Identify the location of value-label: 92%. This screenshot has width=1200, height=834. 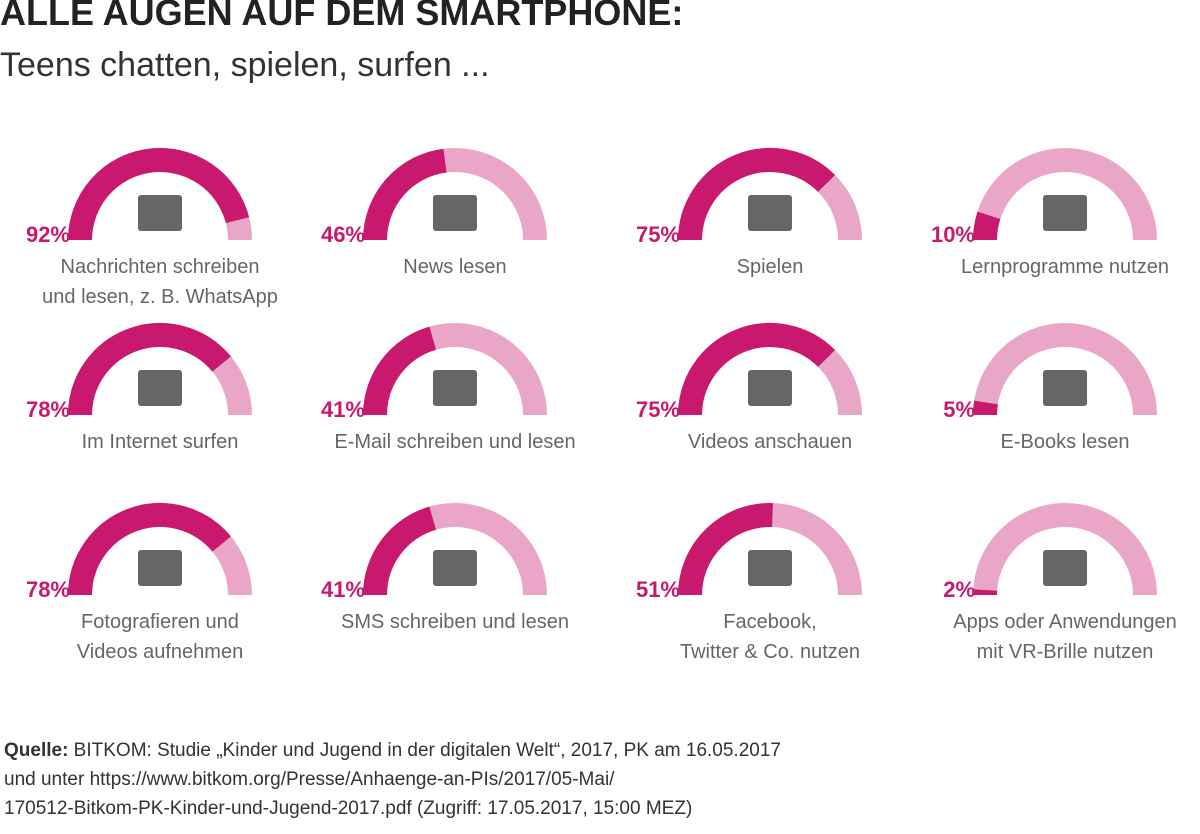
(47, 234).